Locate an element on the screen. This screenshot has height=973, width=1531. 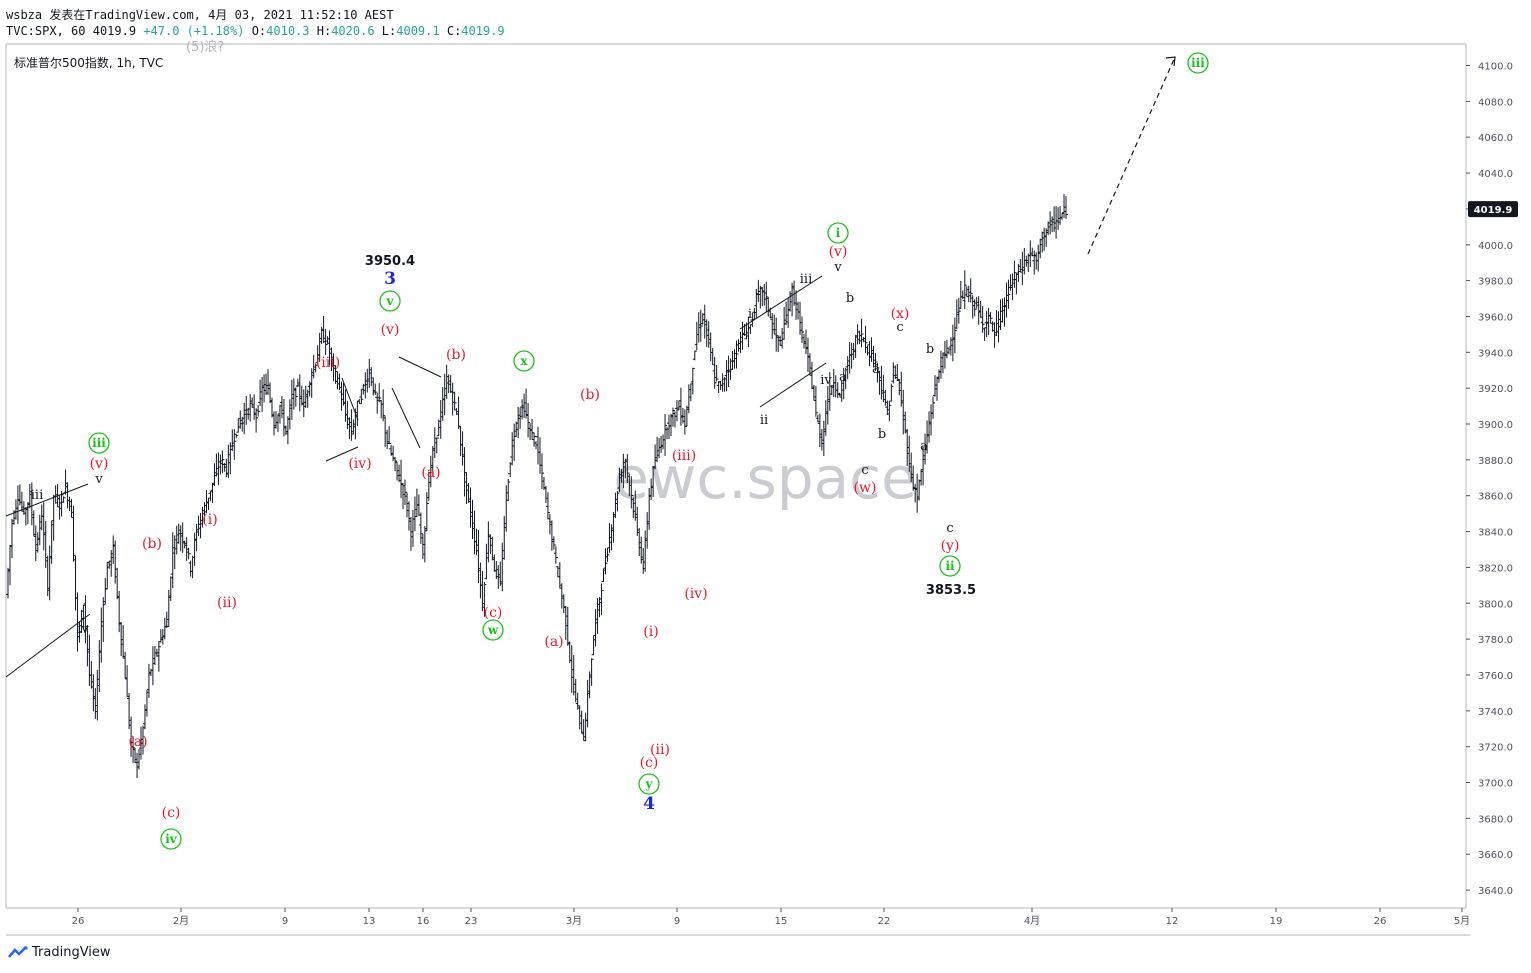
tradingview-footer: TradingView is located at coordinates (59, 952).